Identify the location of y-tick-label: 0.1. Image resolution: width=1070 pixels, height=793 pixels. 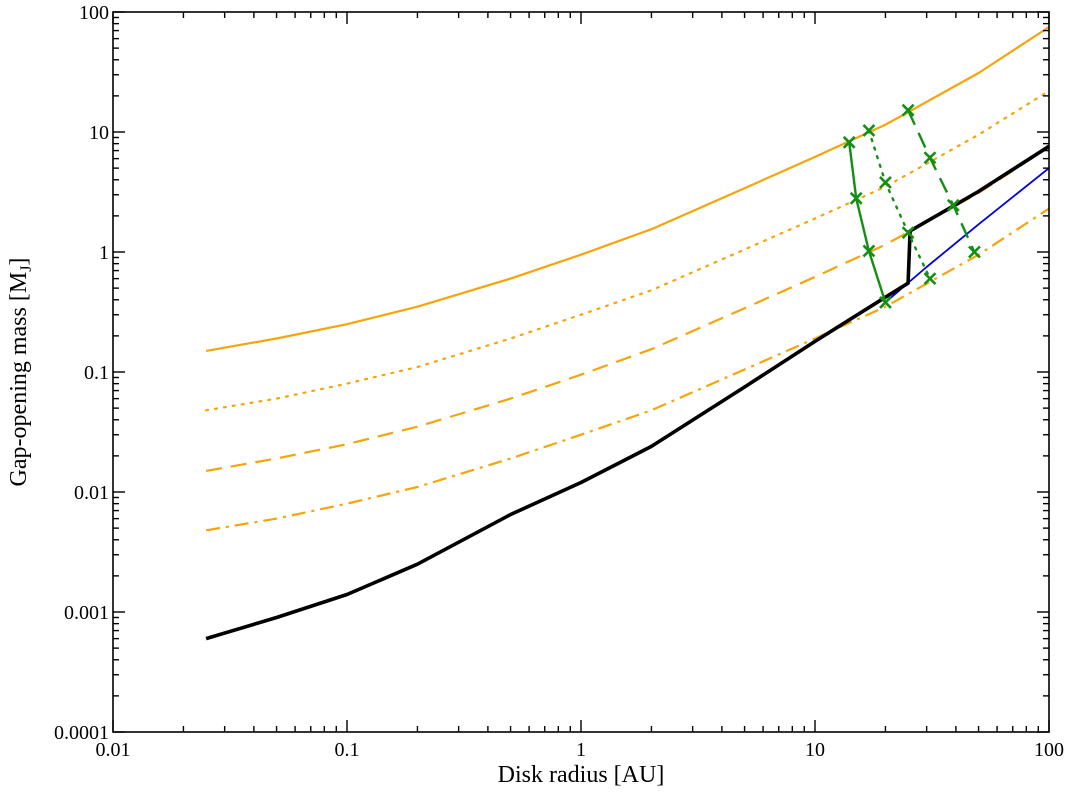
(96, 373).